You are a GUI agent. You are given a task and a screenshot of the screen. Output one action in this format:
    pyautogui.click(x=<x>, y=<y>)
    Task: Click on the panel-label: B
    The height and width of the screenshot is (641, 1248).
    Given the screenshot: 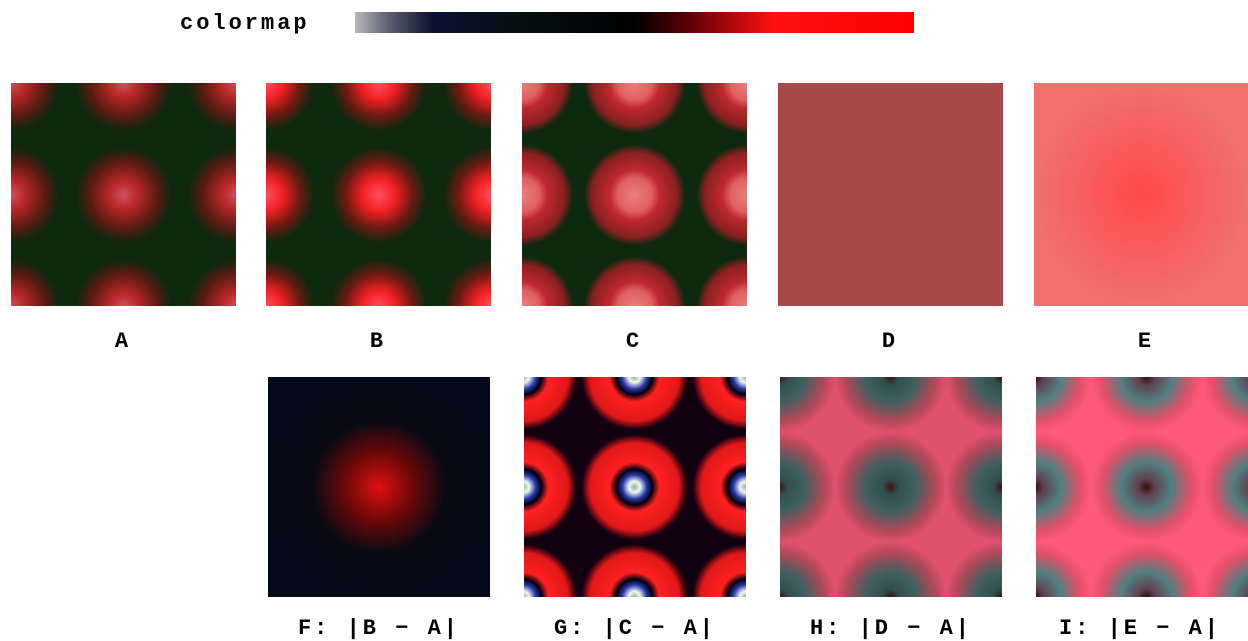 What is the action you would take?
    pyautogui.click(x=378, y=341)
    